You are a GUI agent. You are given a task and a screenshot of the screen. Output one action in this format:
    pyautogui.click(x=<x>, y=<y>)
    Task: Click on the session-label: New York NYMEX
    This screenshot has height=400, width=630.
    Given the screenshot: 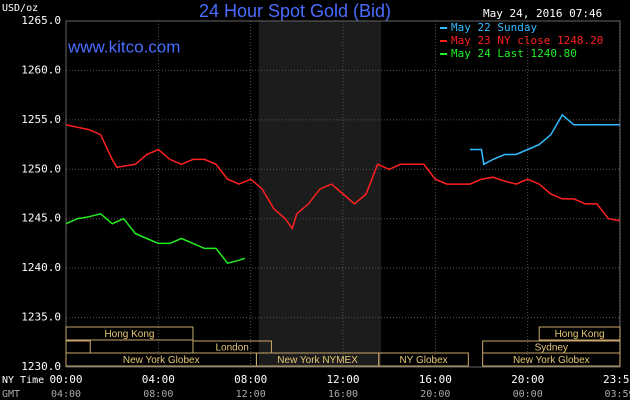 What is the action you would take?
    pyautogui.click(x=317, y=360)
    